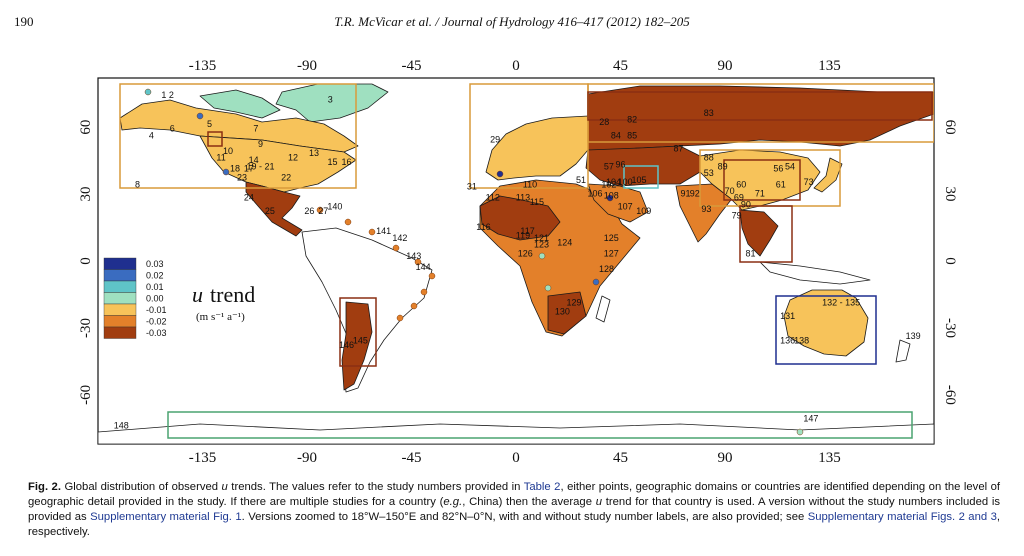 This screenshot has width=1024, height=556. I want to click on study-number-label: 93, so click(706, 209).